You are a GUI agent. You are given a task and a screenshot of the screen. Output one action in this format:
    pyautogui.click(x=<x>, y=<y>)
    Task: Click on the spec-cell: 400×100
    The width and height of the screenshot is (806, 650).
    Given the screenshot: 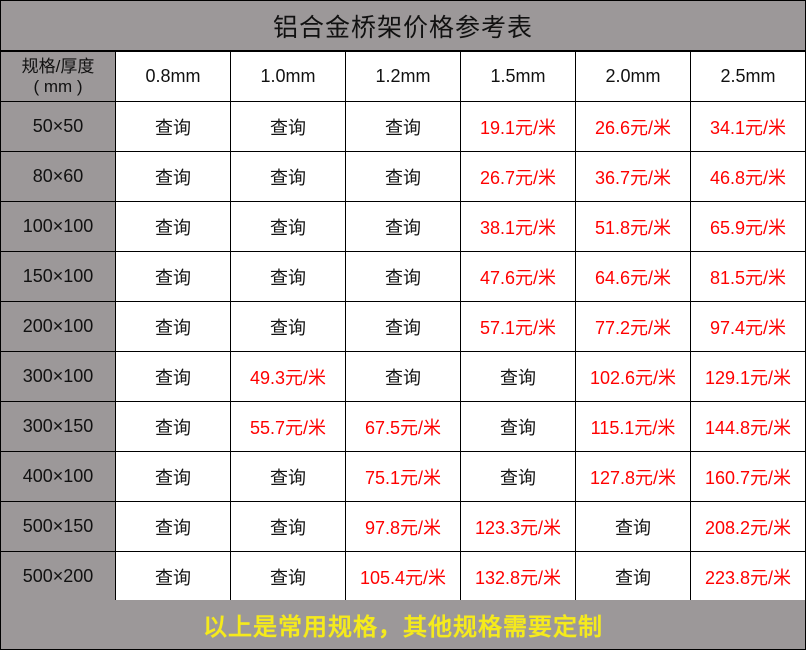 What is the action you would take?
    pyautogui.click(x=58, y=476)
    